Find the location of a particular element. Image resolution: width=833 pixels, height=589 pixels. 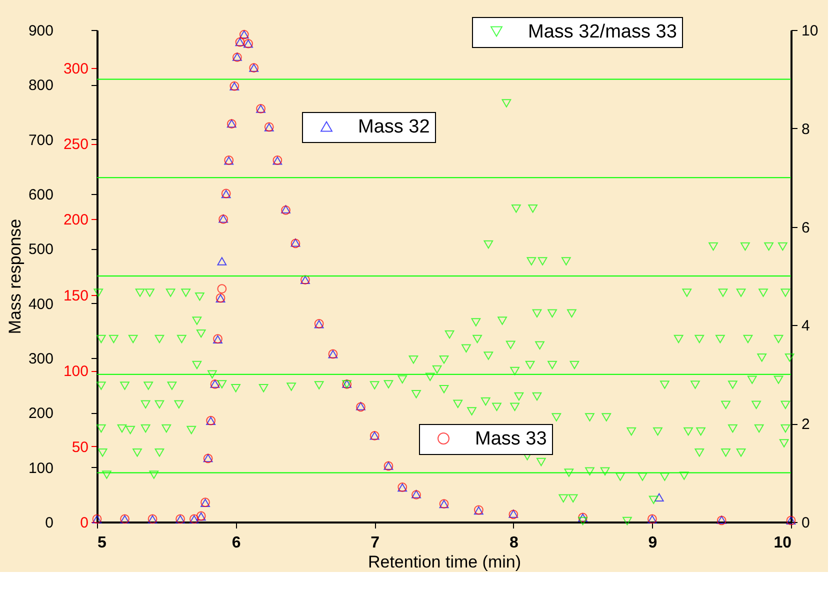

y-tick-label: 900 is located at coordinates (41, 31).